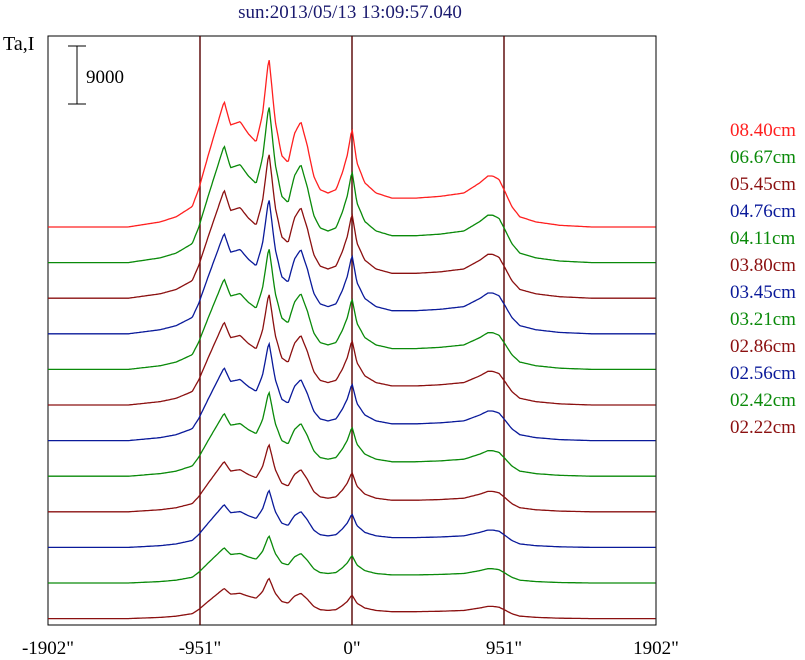 This screenshot has height=660, width=805. What do you see at coordinates (763, 427) in the screenshot?
I see `legend-entry: 02.22cm` at bounding box center [763, 427].